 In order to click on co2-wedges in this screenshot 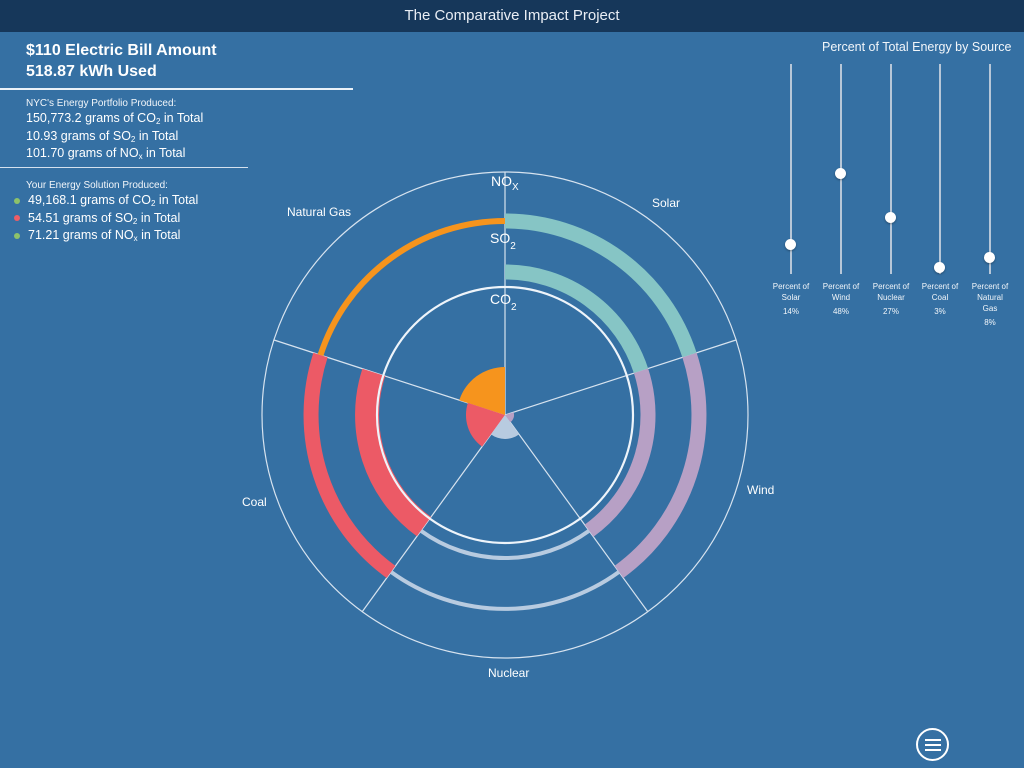, I will do `click(489, 406)`.